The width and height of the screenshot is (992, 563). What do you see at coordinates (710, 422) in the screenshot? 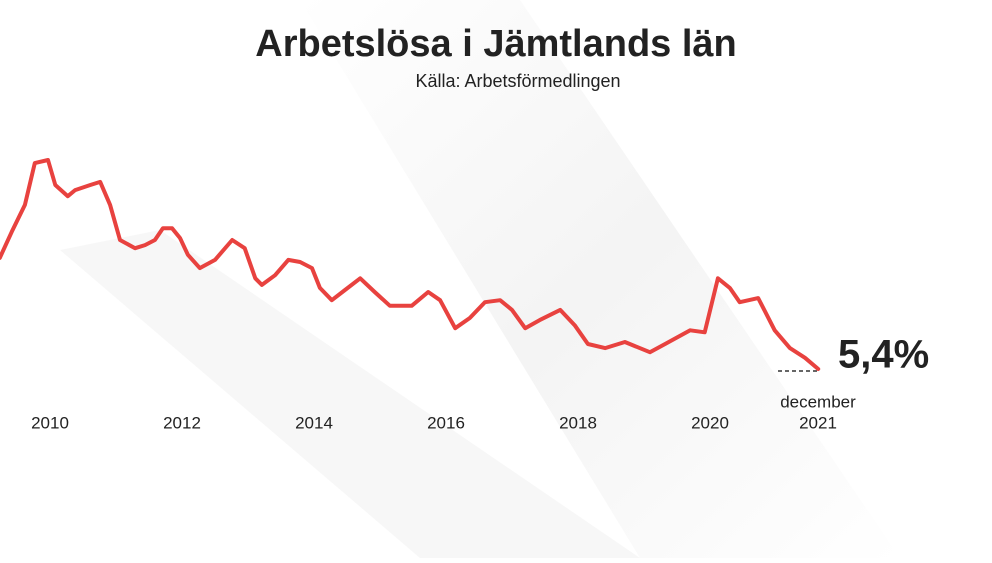
I see `x-tick-label: 2020` at bounding box center [710, 422].